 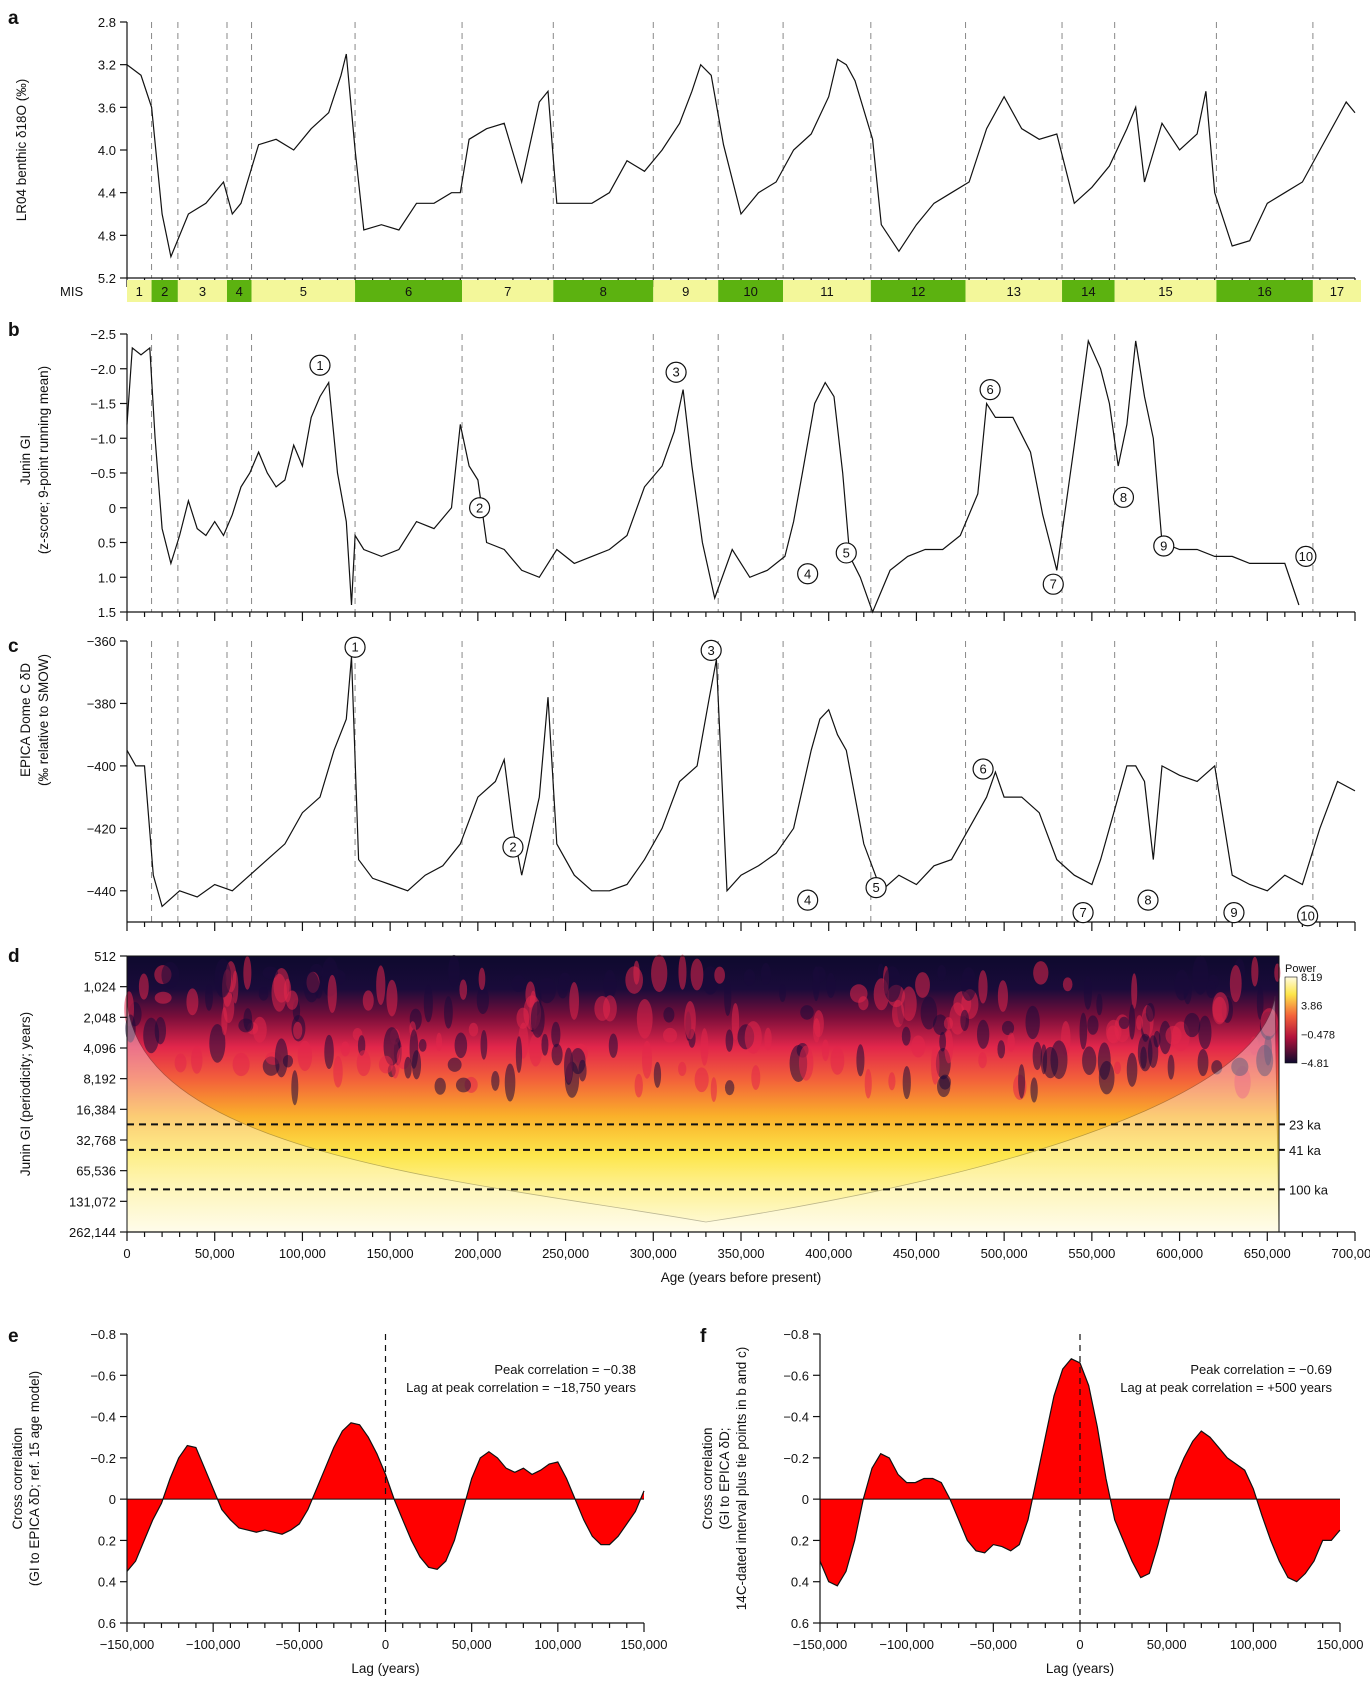 I want to click on x-tick-label: −150,000, so click(x=127, y=1644).